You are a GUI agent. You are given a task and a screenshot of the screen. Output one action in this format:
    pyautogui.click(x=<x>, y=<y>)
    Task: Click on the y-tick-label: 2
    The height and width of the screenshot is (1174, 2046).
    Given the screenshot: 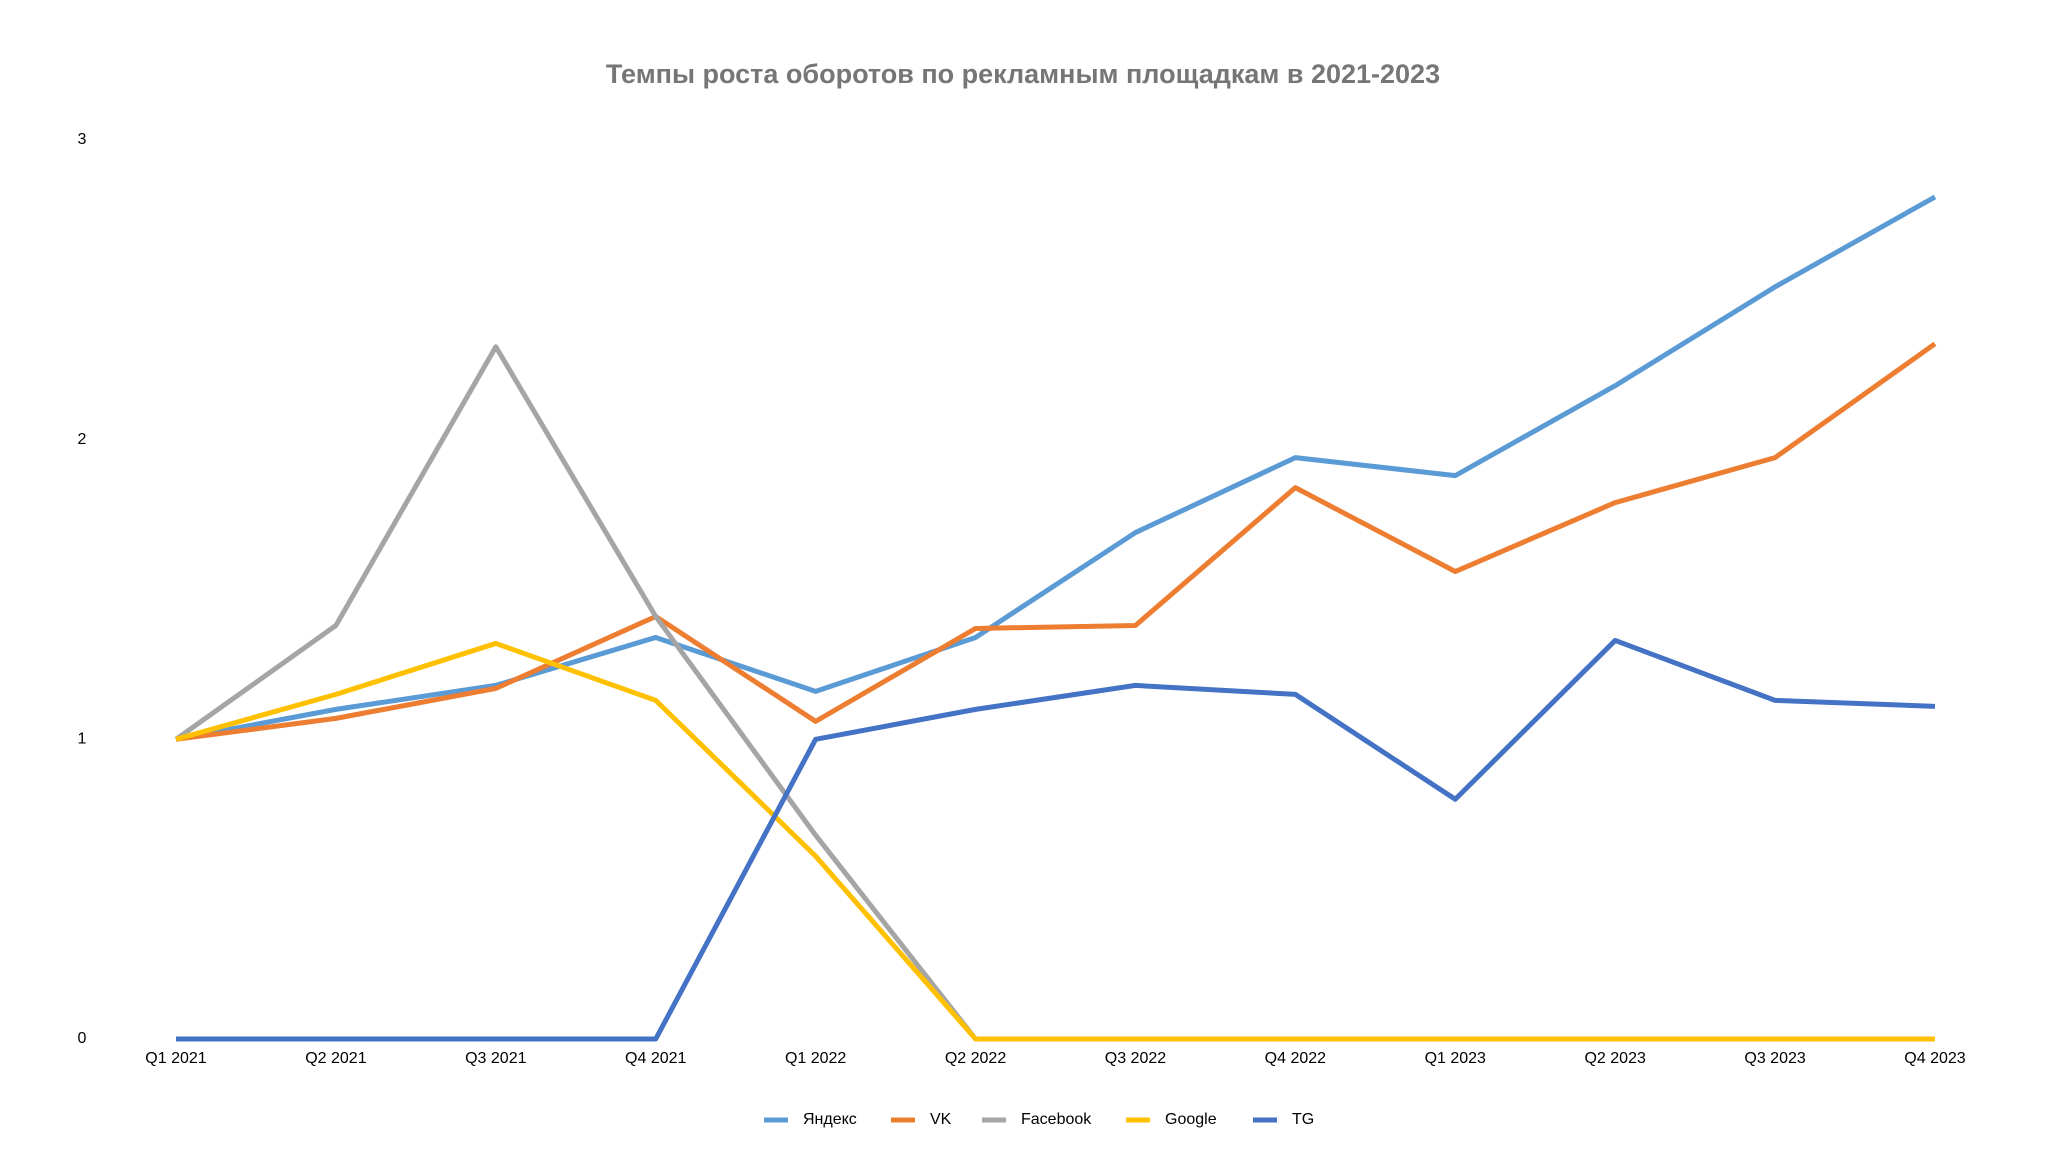 What is the action you would take?
    pyautogui.click(x=82, y=439)
    